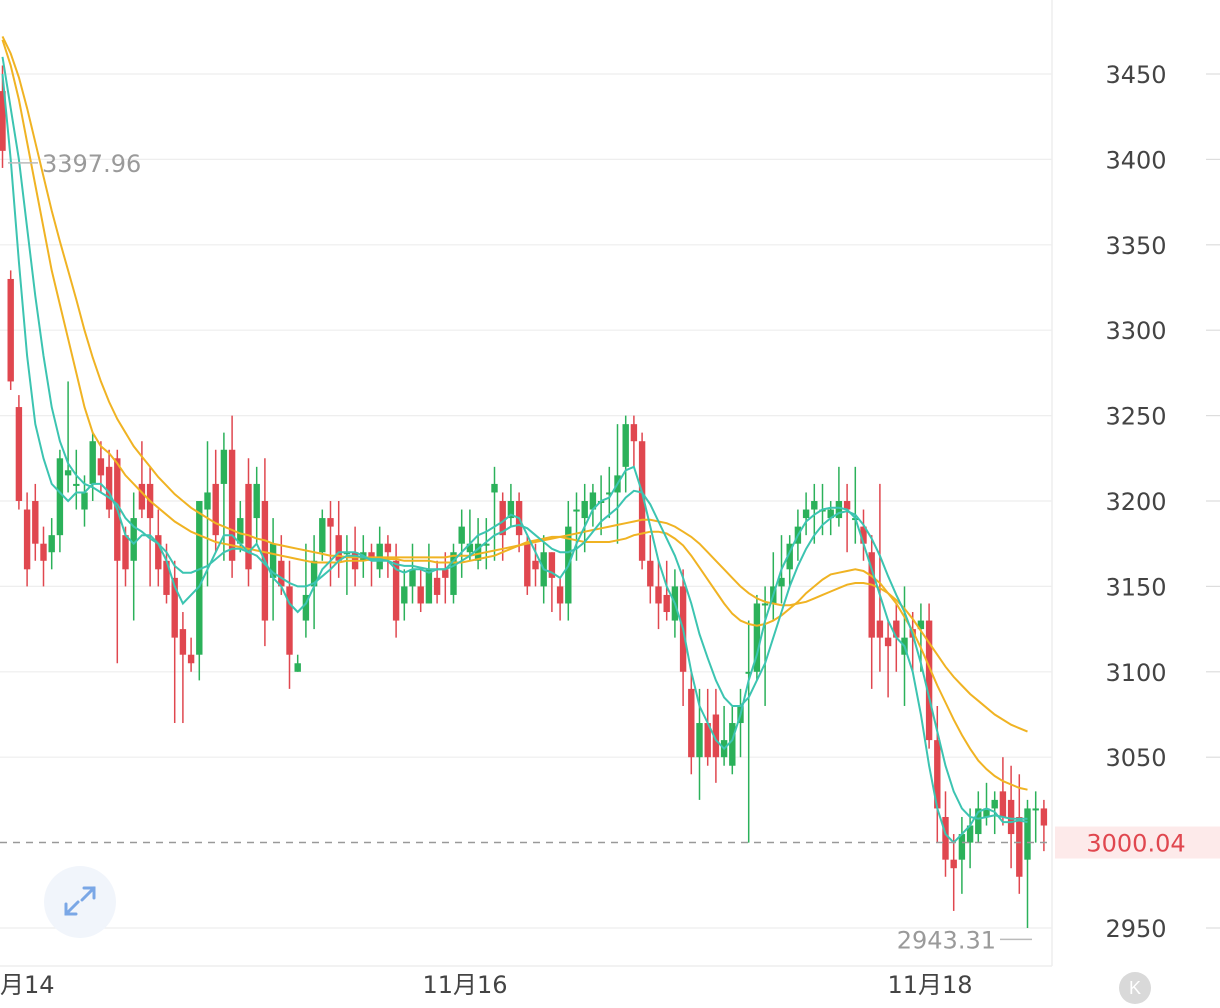 This screenshot has width=1220, height=1008. I want to click on y-tick-label: 3150, so click(1135, 587).